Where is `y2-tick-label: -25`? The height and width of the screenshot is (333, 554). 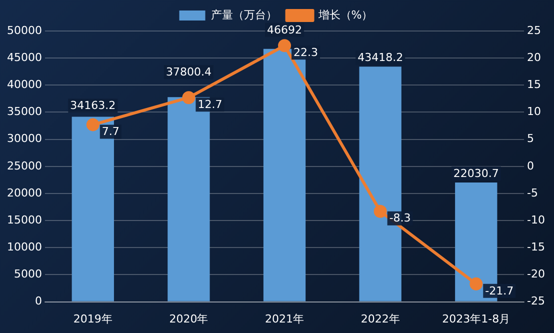
y2-tick-label: -25 is located at coordinates (536, 301).